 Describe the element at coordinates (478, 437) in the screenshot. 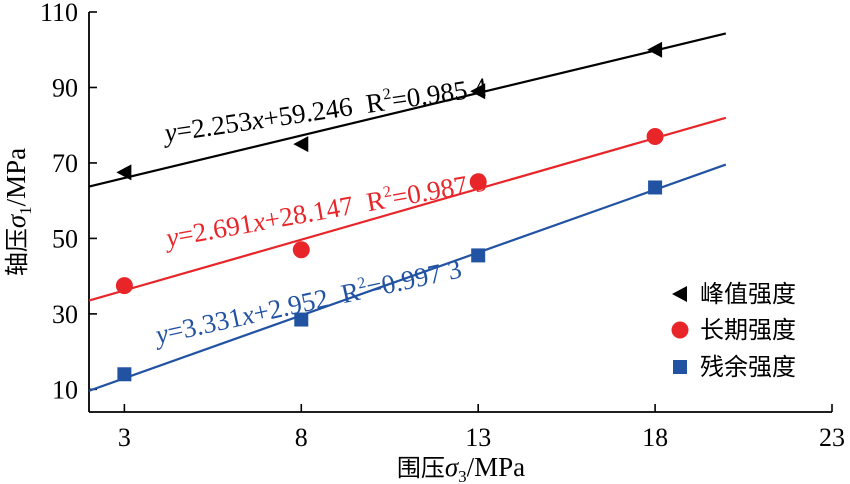

I see `x-tick-label: 13` at that location.